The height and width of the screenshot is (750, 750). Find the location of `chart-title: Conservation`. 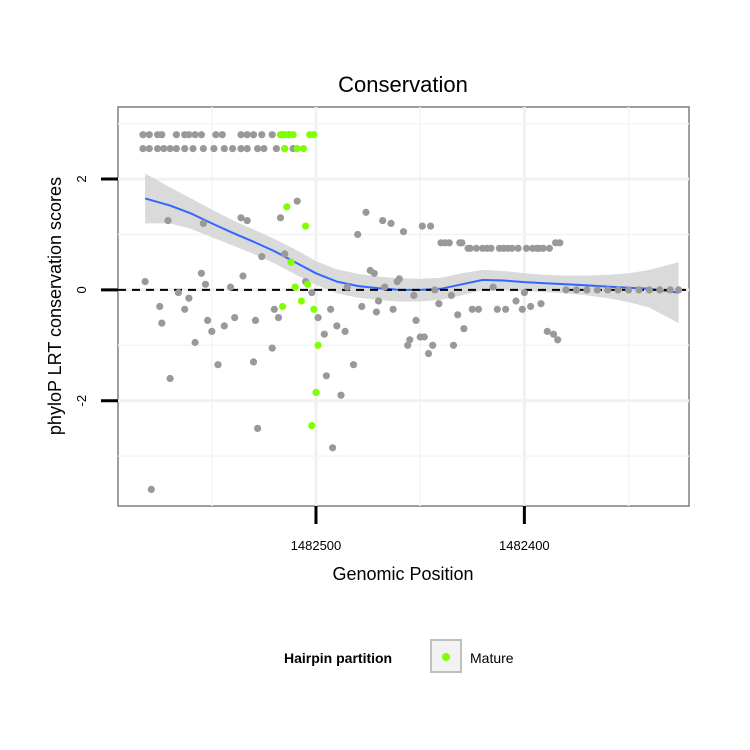

chart-title: Conservation is located at coordinates (403, 84).